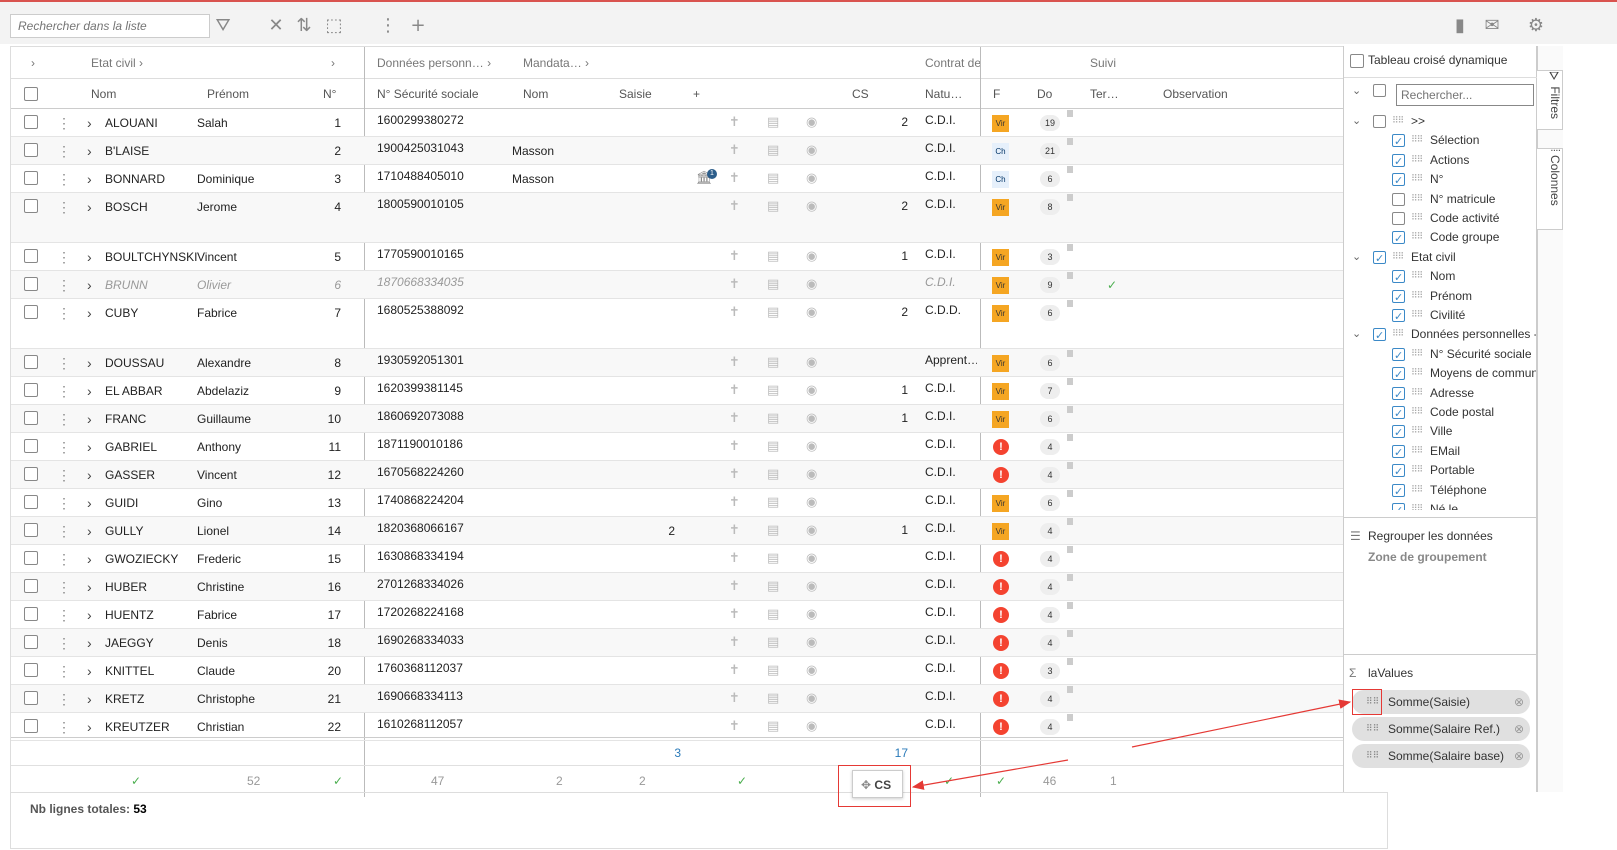 The height and width of the screenshot is (850, 1617). What do you see at coordinates (330, 94) in the screenshot?
I see `col-header-num: N°` at bounding box center [330, 94].